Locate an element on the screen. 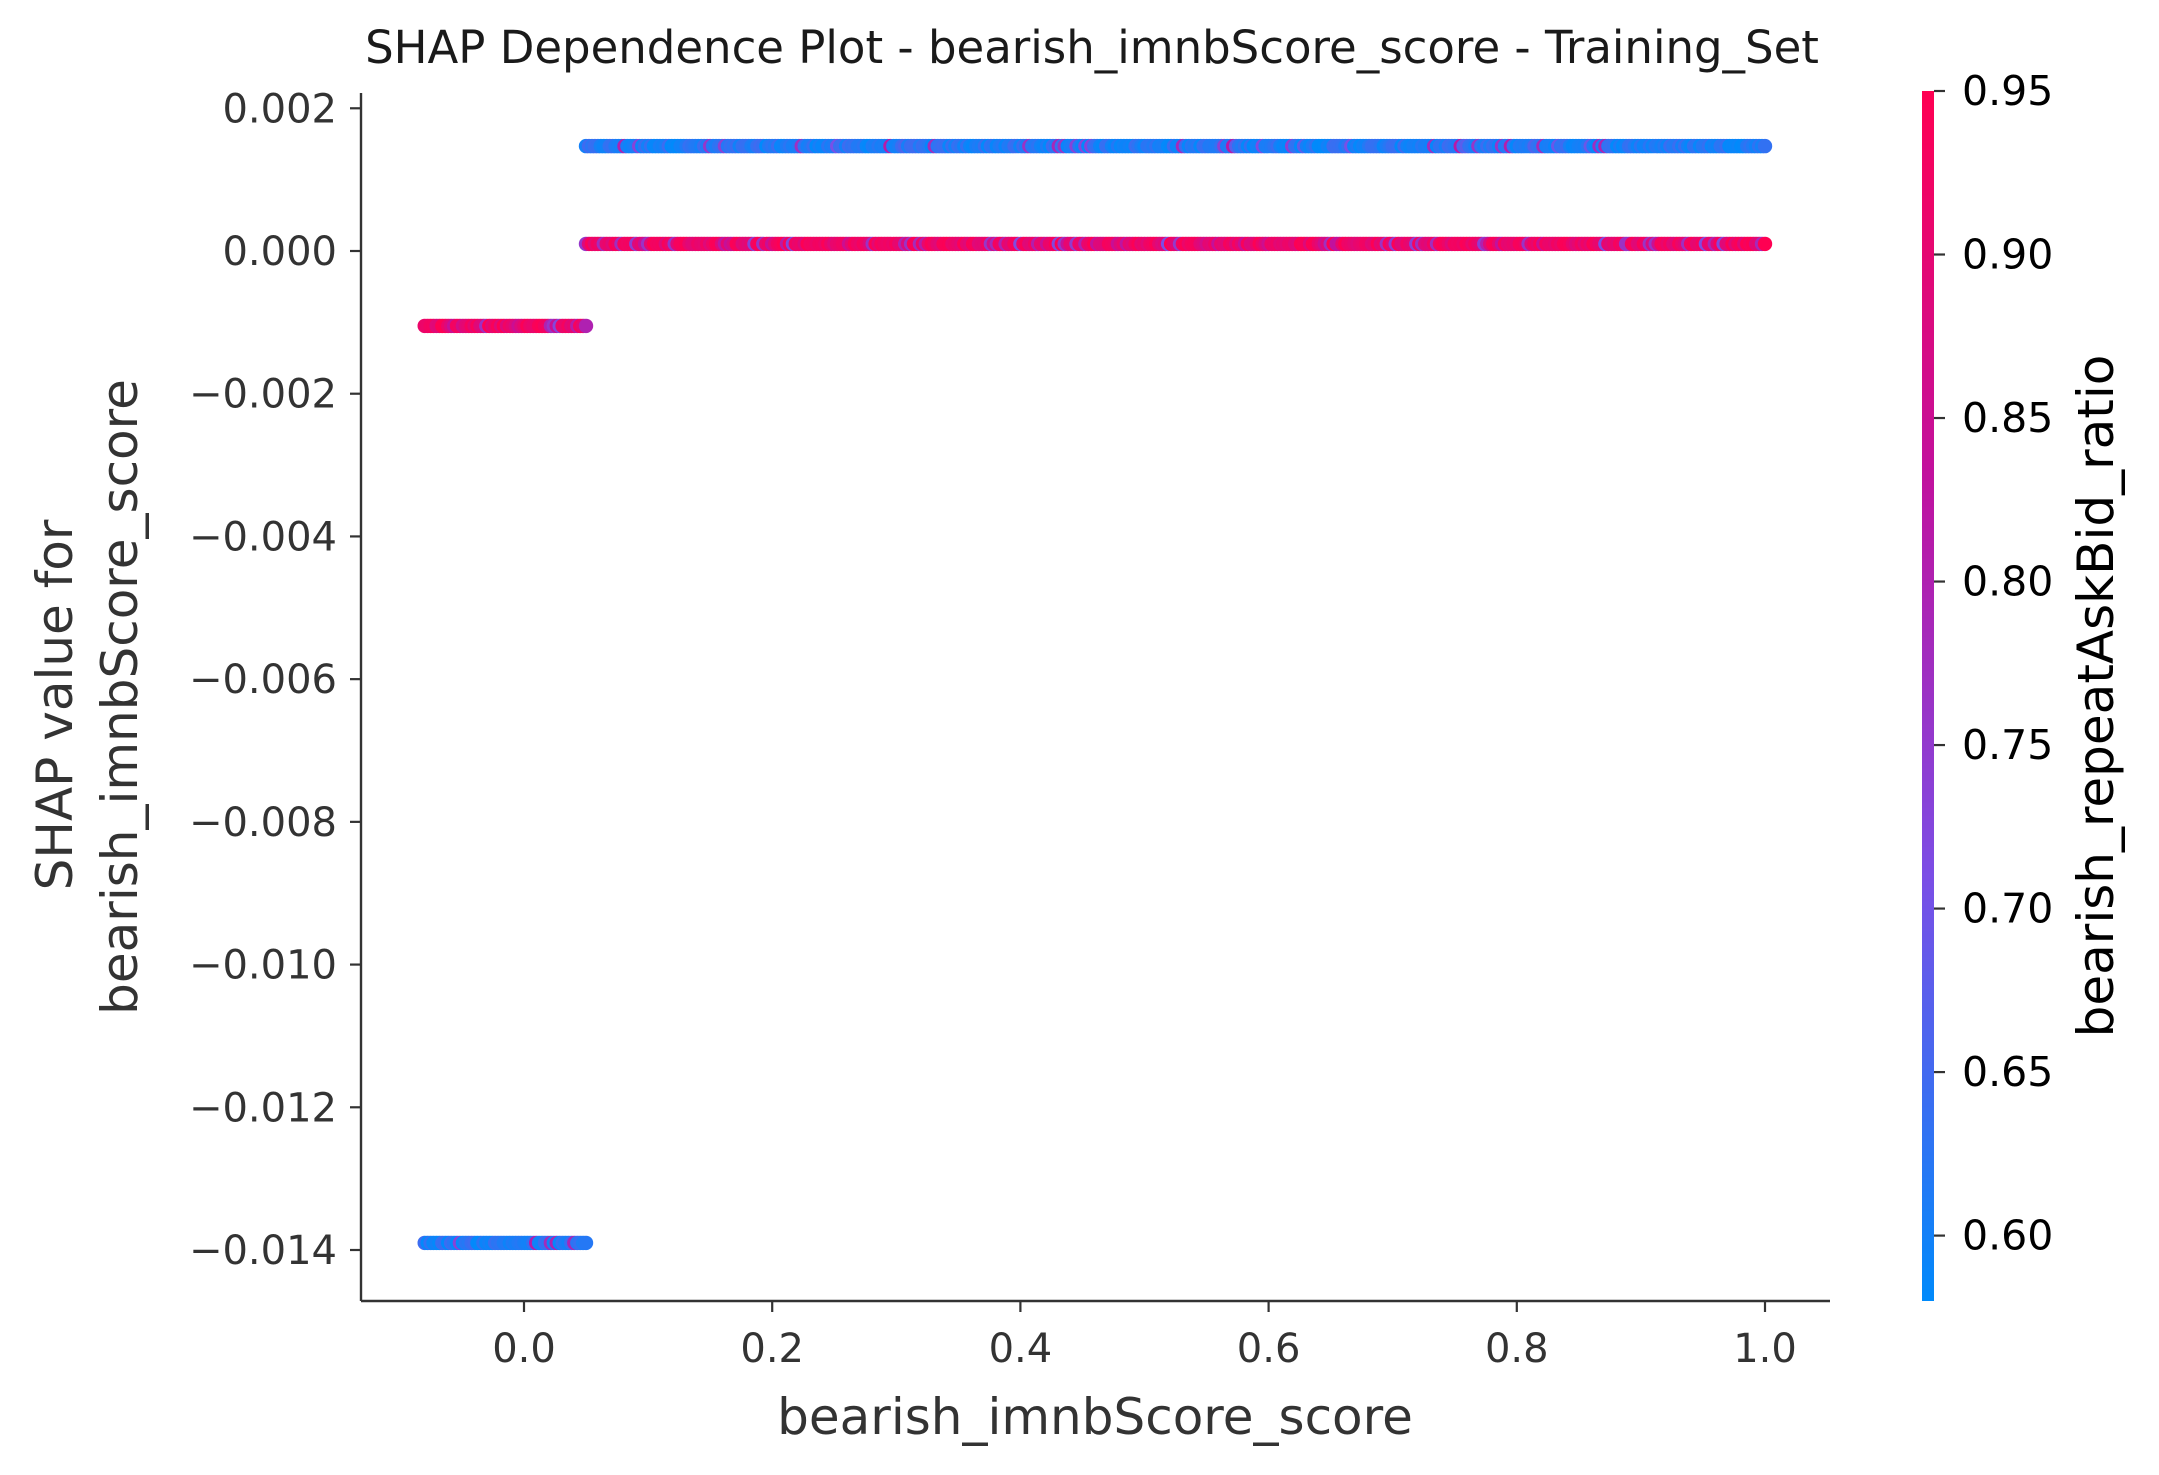 The image size is (2159, 1475). colorbar-tick-label: 0.60 is located at coordinates (2007, 1236).